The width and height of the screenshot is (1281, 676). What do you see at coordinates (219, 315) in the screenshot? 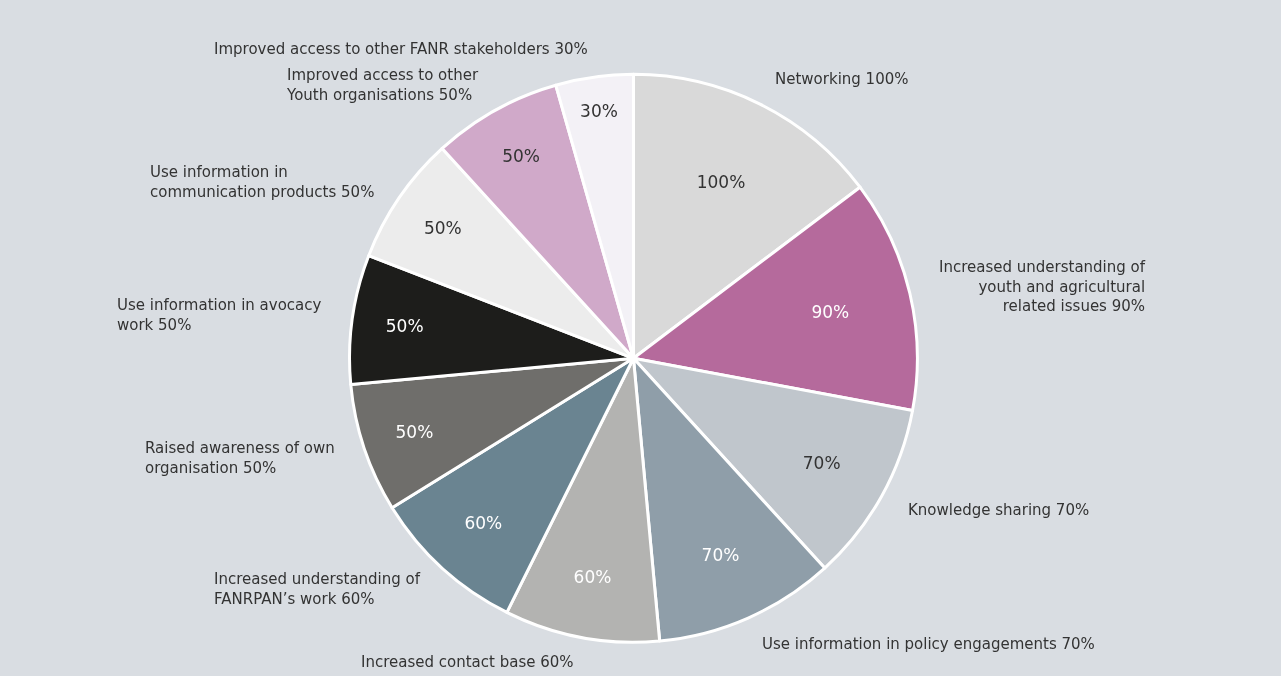
I see `slice-label: Use information in avocacy work 50%` at bounding box center [219, 315].